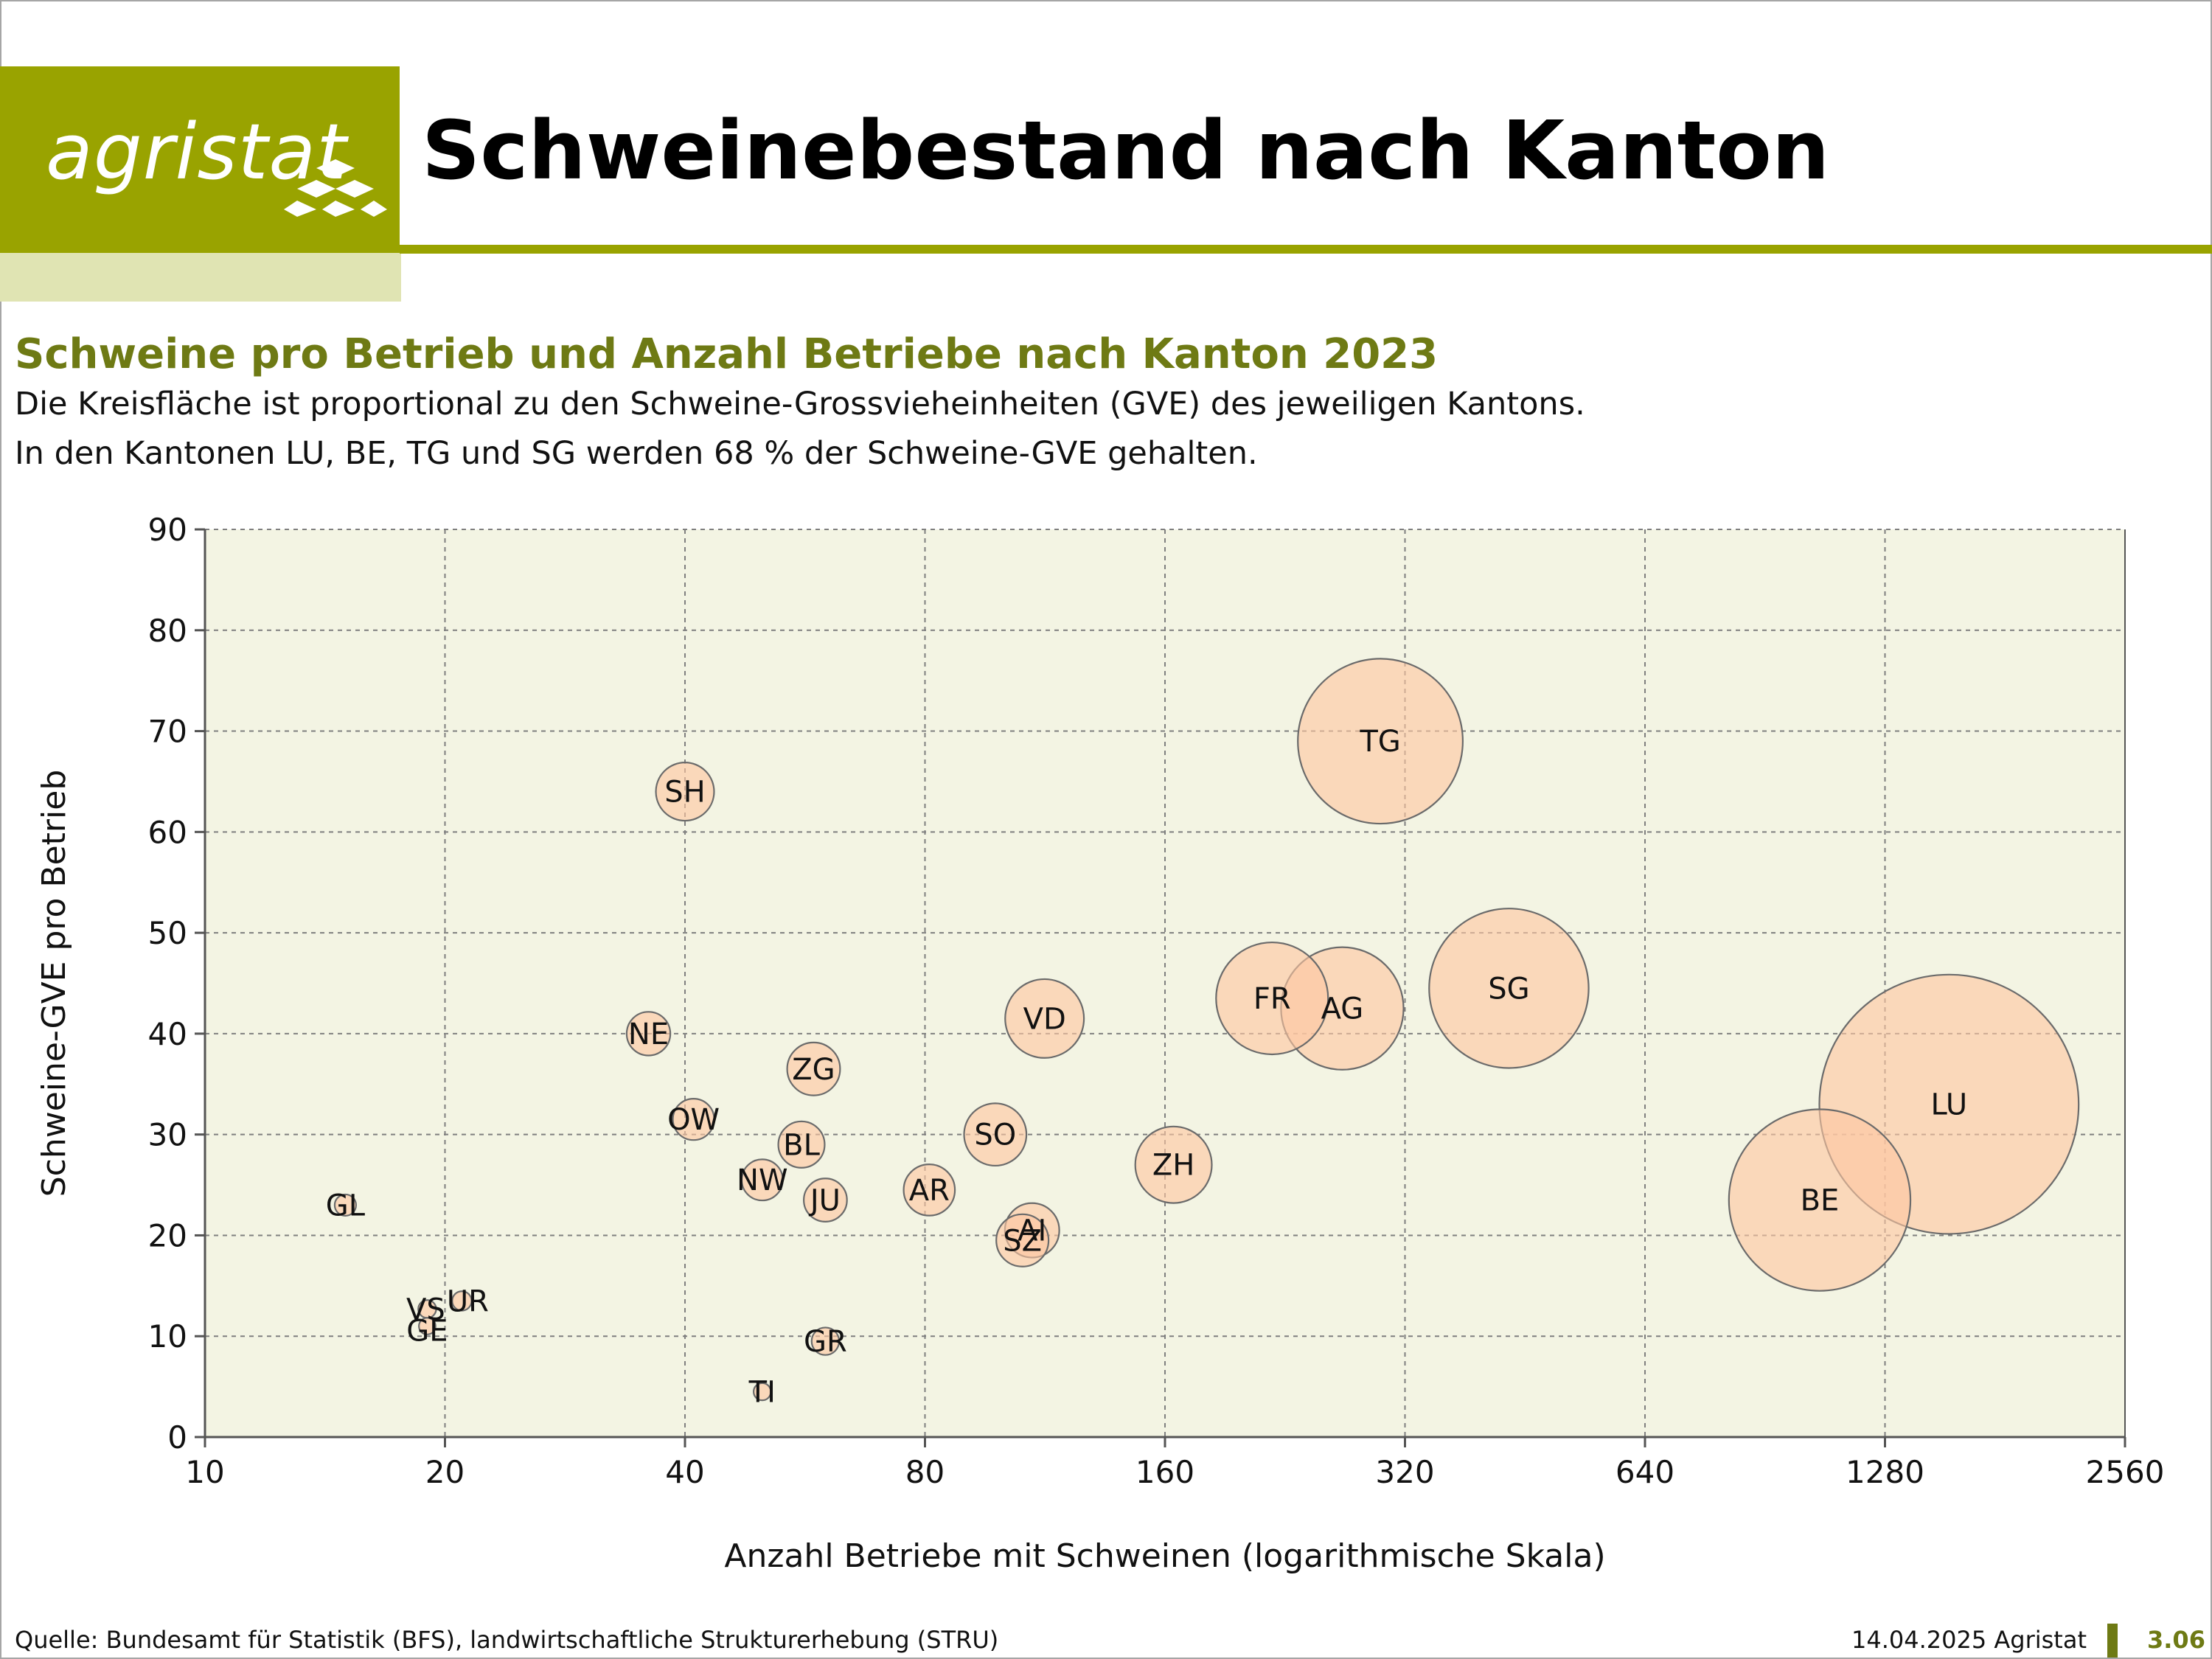 This screenshot has width=2212, height=1659. What do you see at coordinates (1164, 1472) in the screenshot?
I see `x-tick-label: 160` at bounding box center [1164, 1472].